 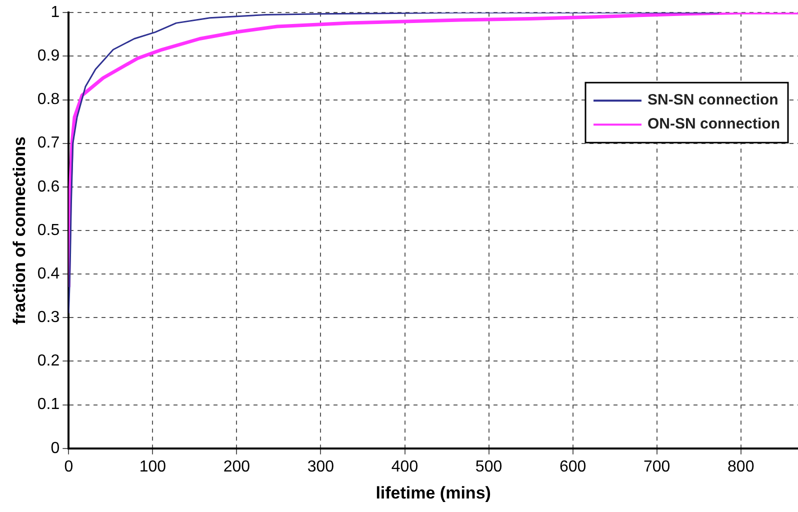 What do you see at coordinates (55, 13) in the screenshot?
I see `y-tick-label: 1` at bounding box center [55, 13].